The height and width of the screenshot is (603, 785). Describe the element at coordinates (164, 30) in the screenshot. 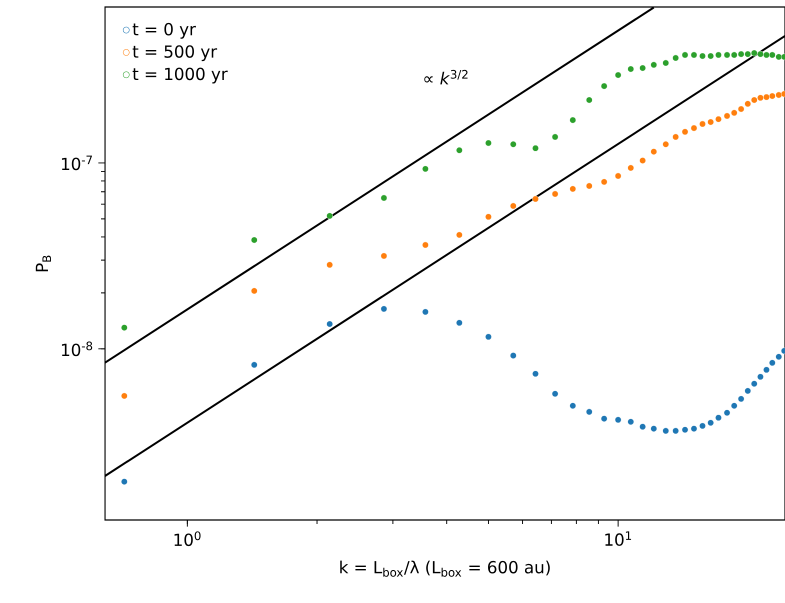

I see `legend-label: t = 0 yr` at that location.